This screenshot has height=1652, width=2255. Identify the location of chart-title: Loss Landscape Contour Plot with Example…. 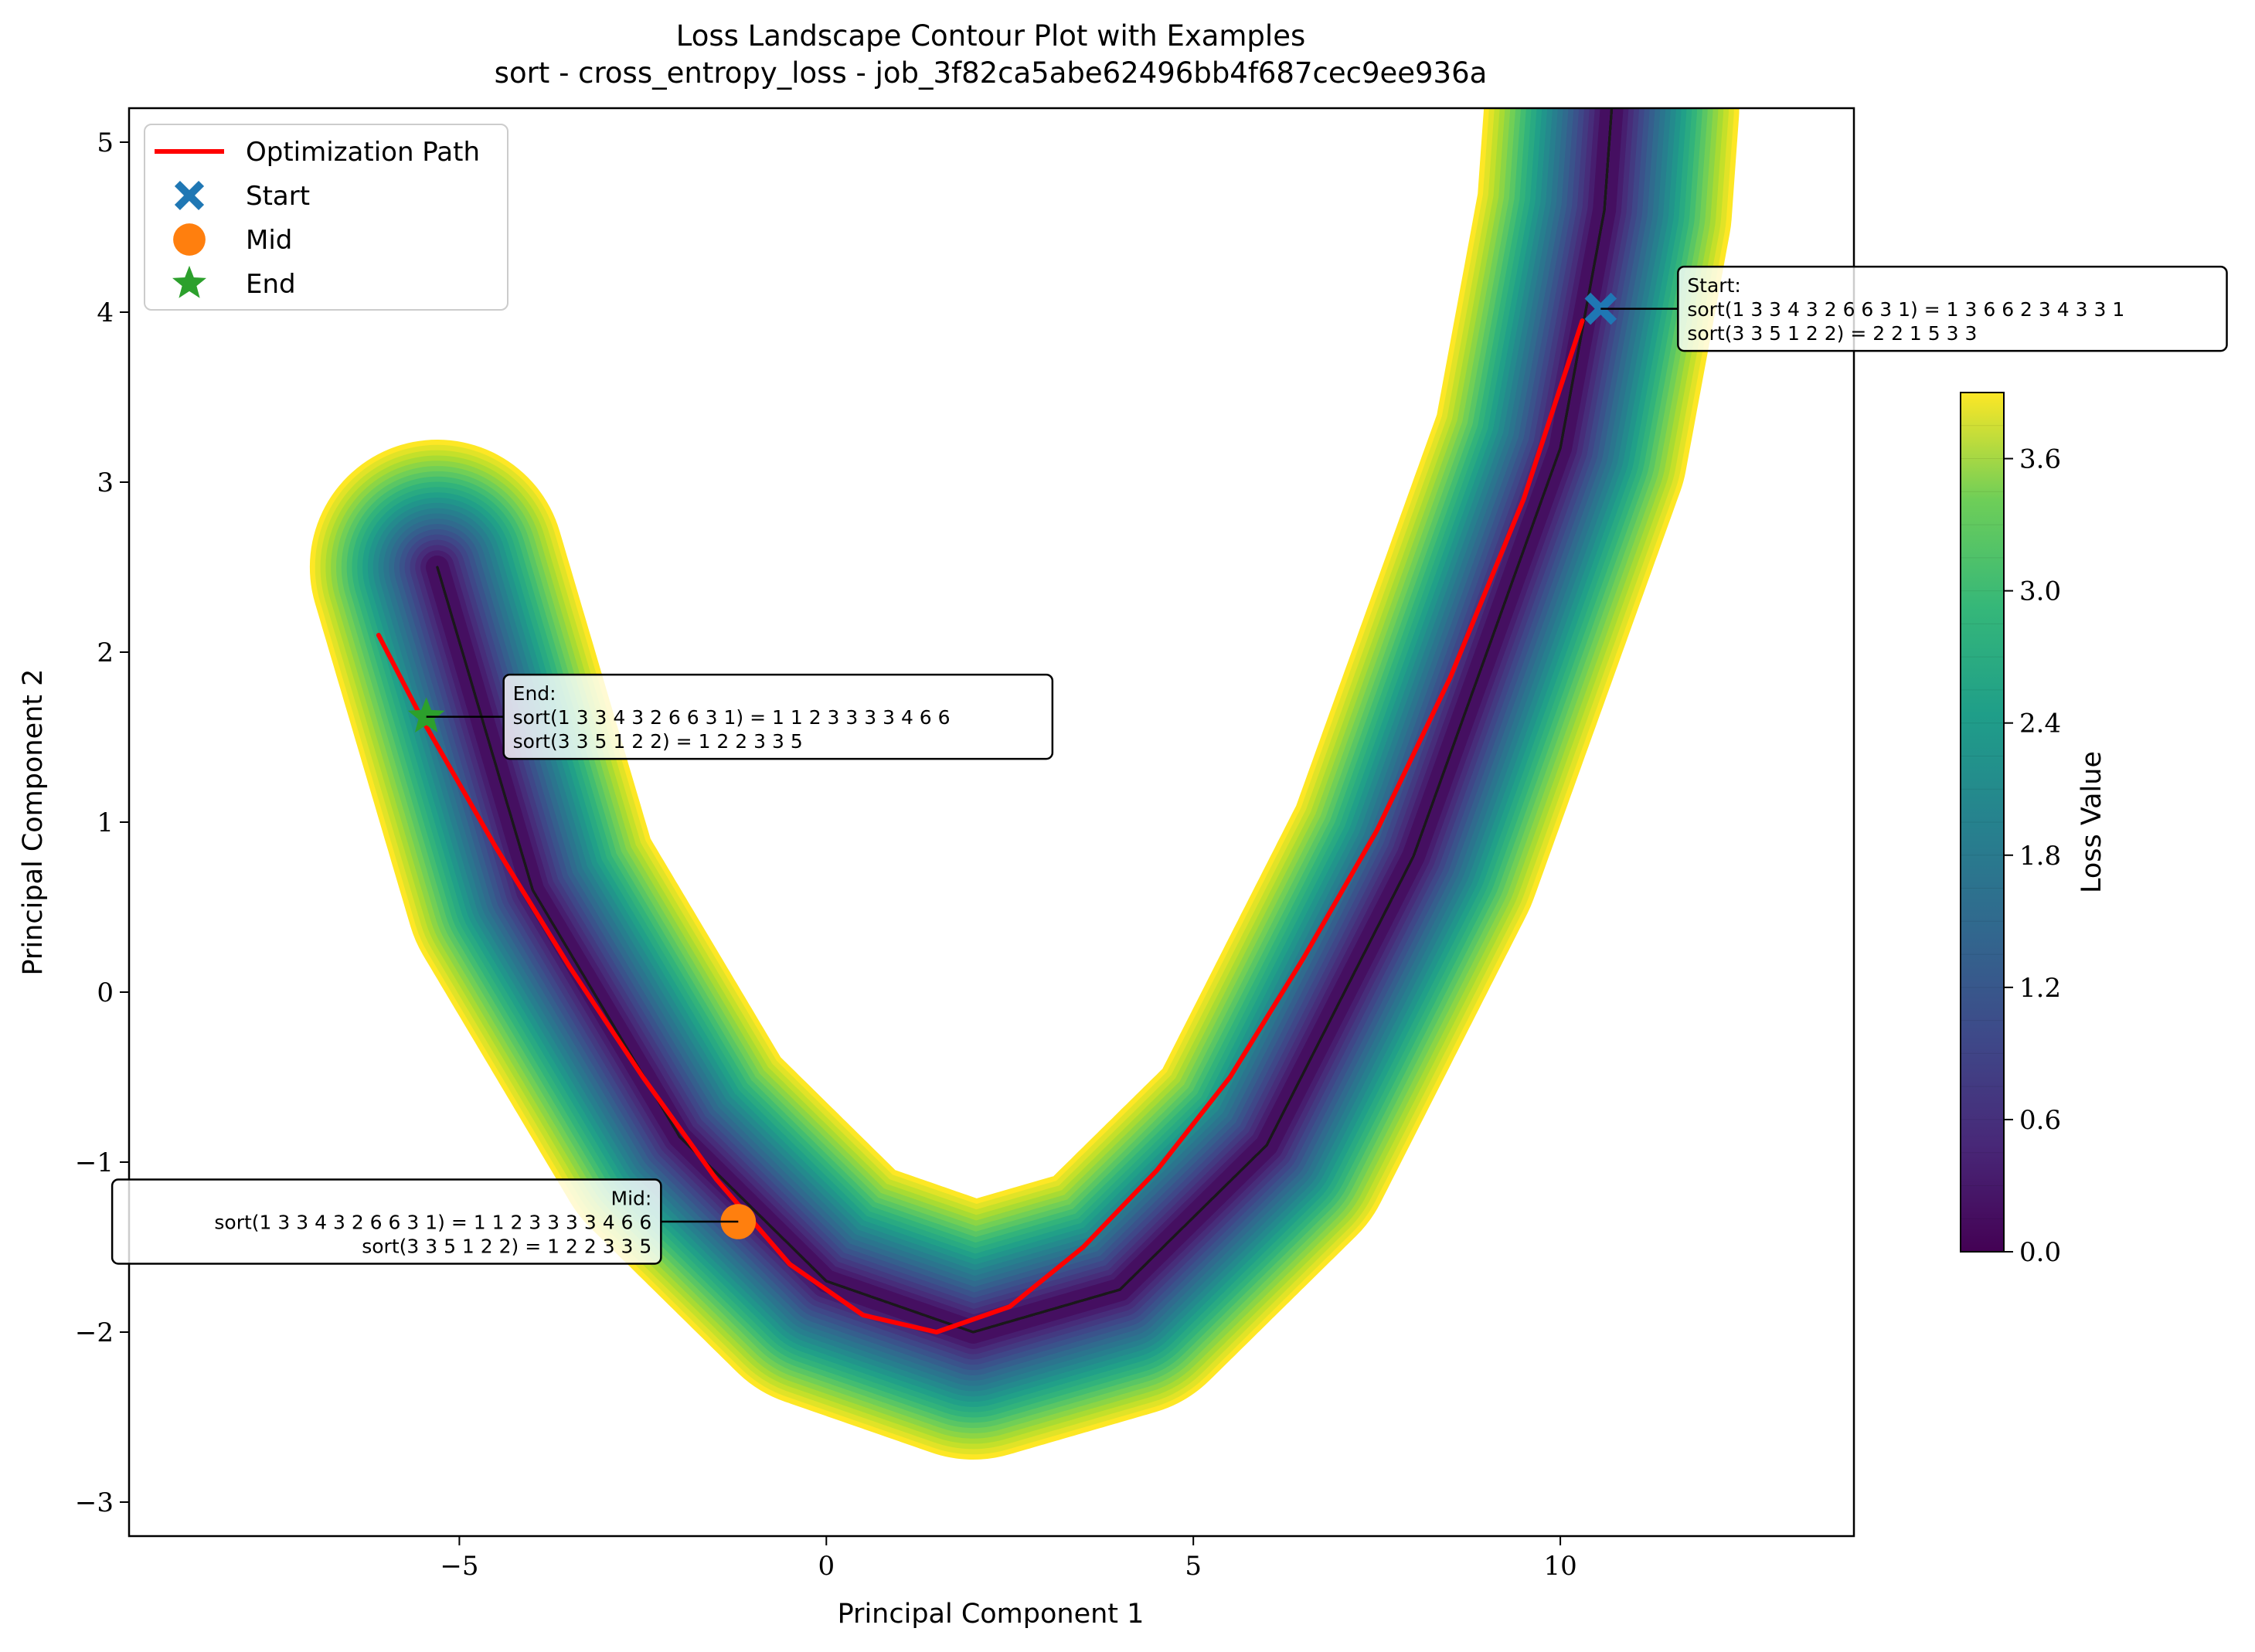
(991, 36).